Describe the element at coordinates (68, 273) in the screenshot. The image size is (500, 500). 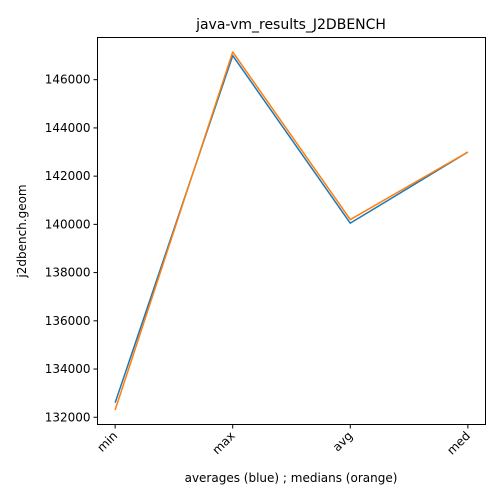
I see `y-tick-label: 138000` at that location.